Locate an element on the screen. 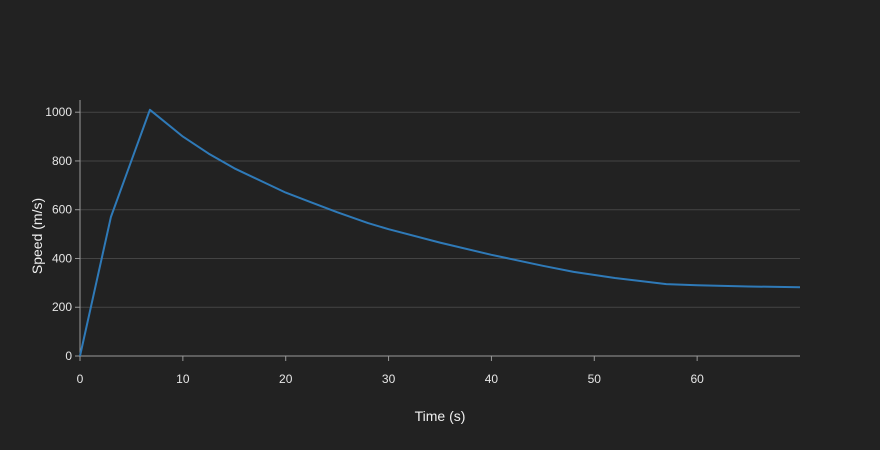  x-tick-label: 0 is located at coordinates (80, 379).